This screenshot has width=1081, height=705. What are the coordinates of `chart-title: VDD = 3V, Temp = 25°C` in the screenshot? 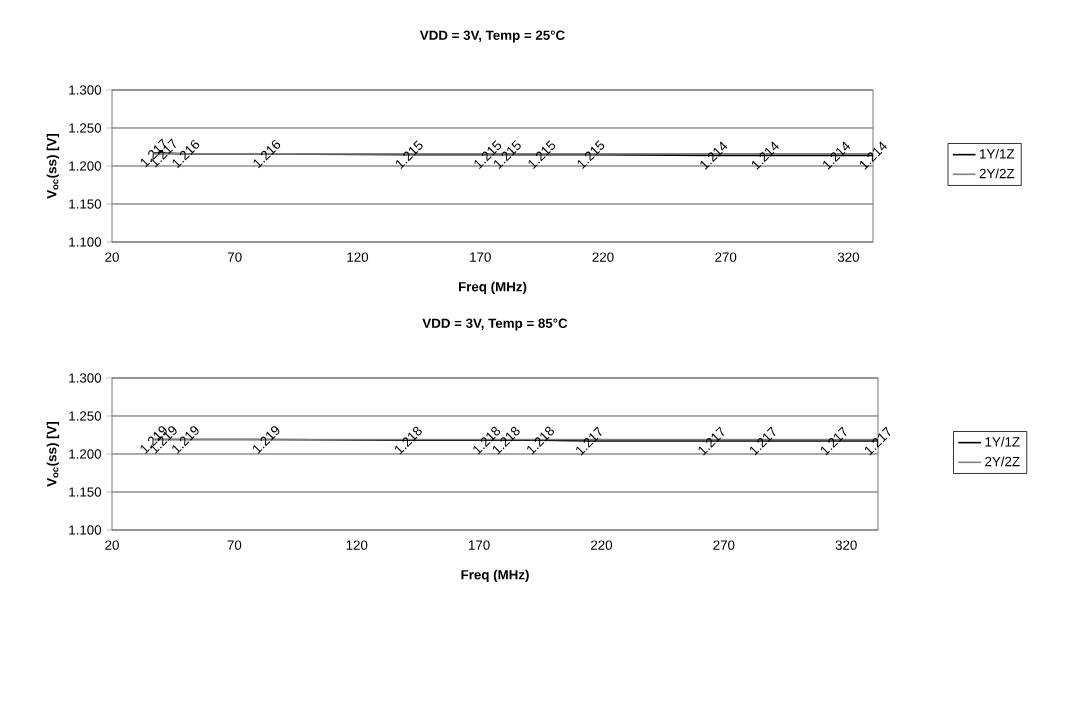 It's located at (492, 36).